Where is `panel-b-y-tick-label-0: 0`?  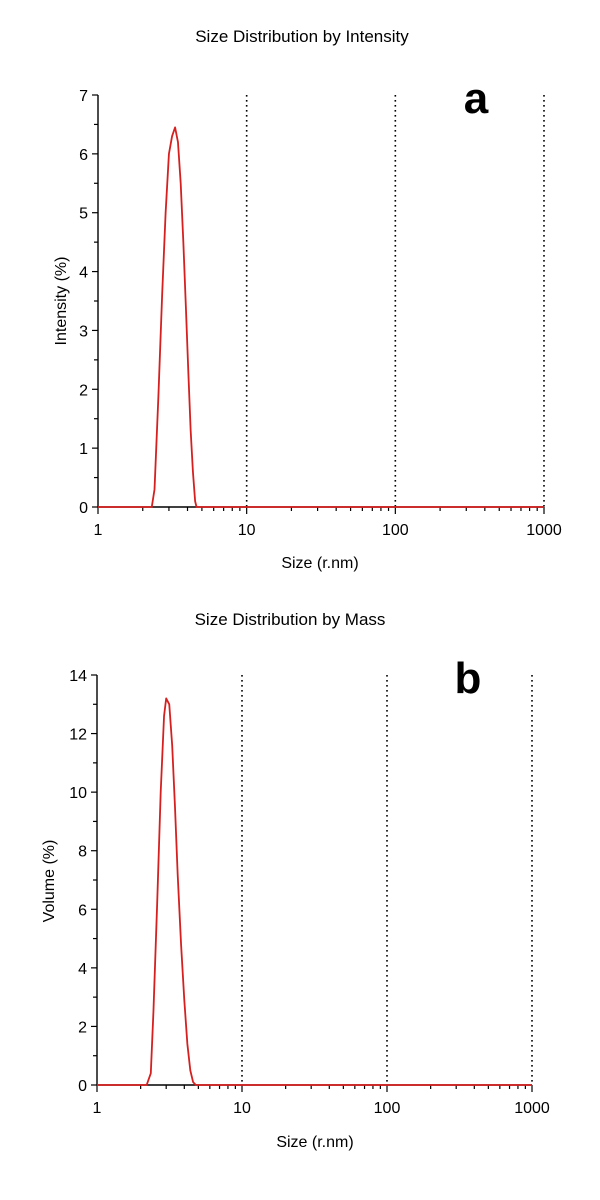
panel-b-y-tick-label-0: 0 is located at coordinates (82, 1086).